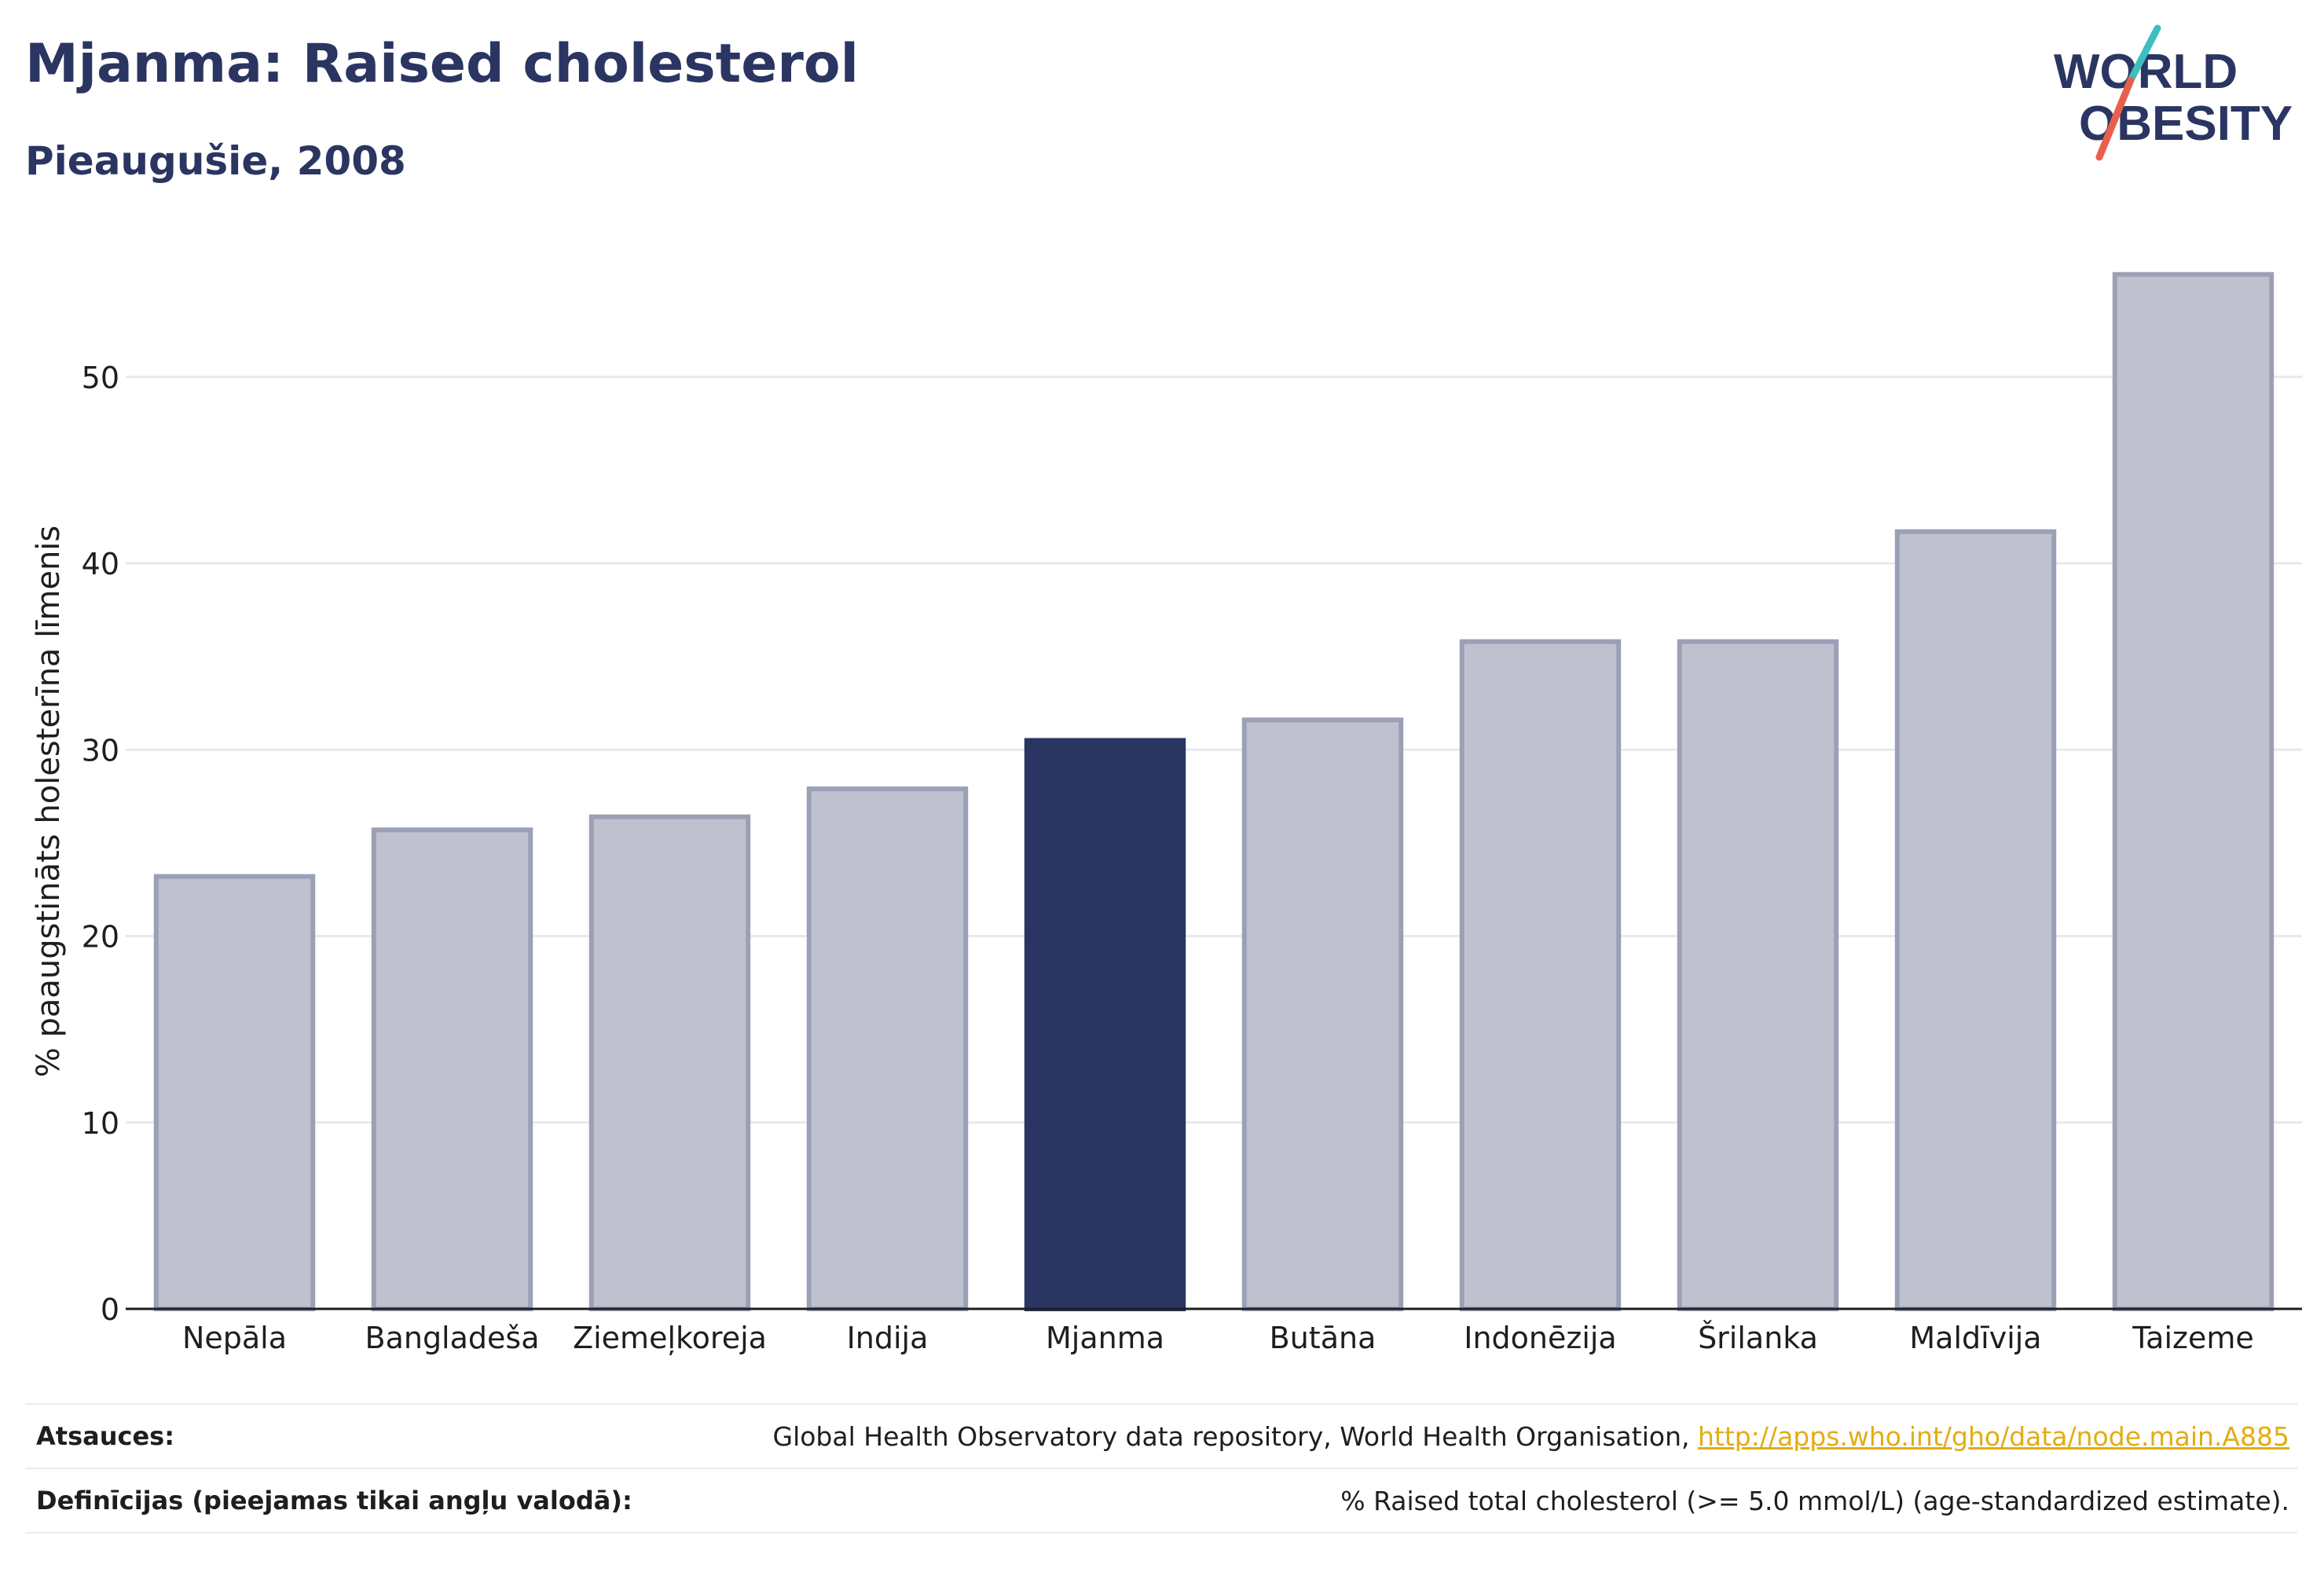 The image size is (2324, 1576). I want to click on x-tick-label: Ziemeļkoreja, so click(670, 1338).